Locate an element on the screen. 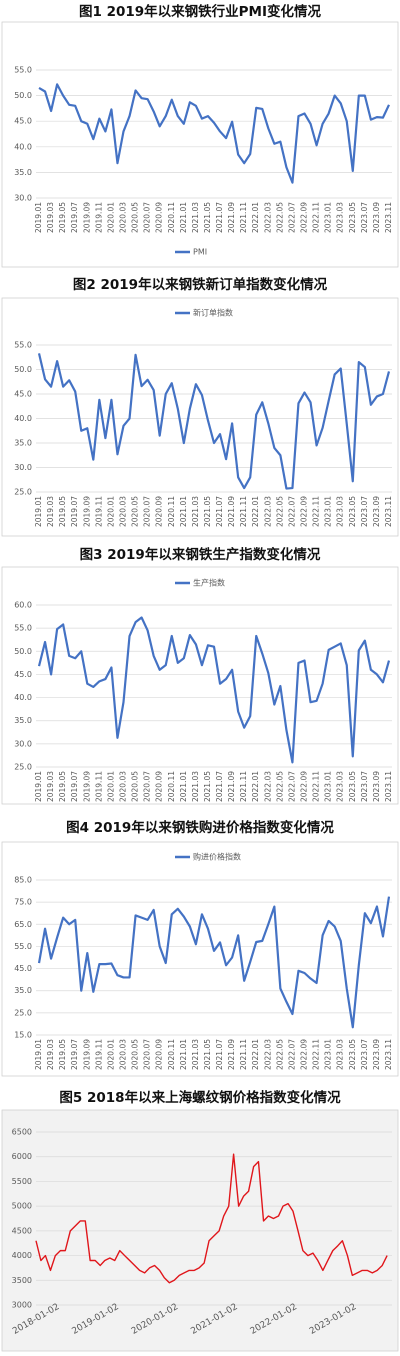 This screenshot has height=1356, width=400. chart-title: 图5 2018年以来上海螺纹钢价格指数变化情况 is located at coordinates (200, 1097).